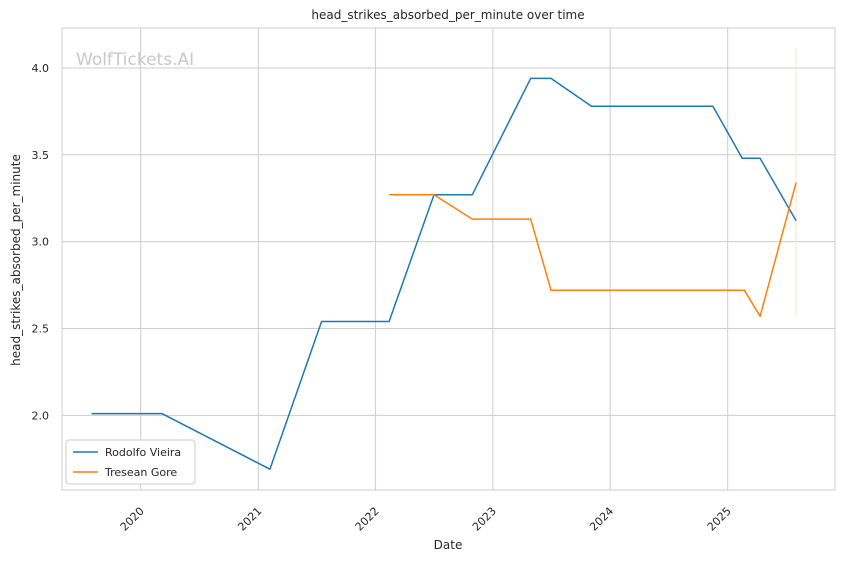  I want to click on x-axis-label: Date, so click(448, 545).